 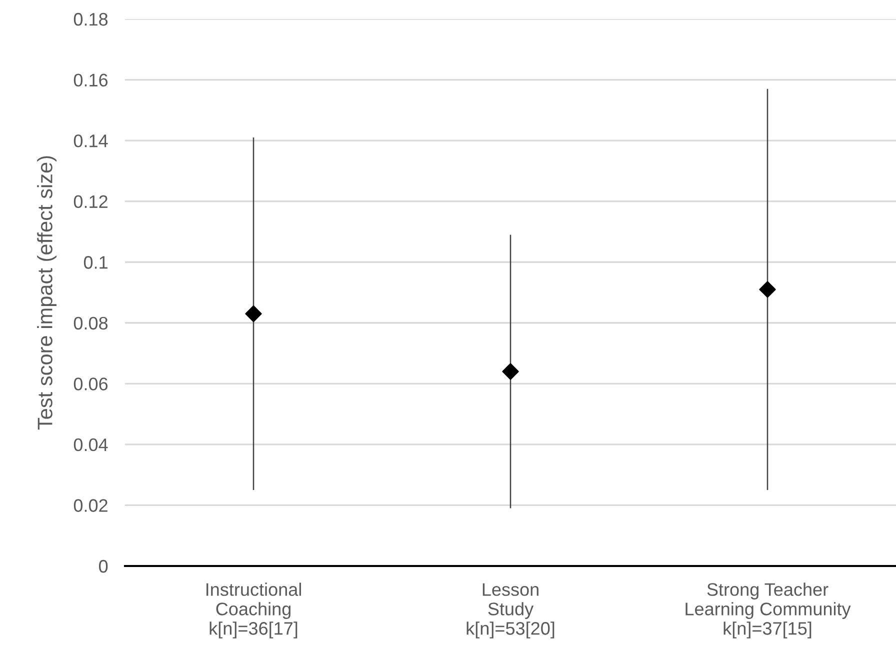 What do you see at coordinates (47, 293) in the screenshot?
I see `y-axis-title: Test score impact (effect size)` at bounding box center [47, 293].